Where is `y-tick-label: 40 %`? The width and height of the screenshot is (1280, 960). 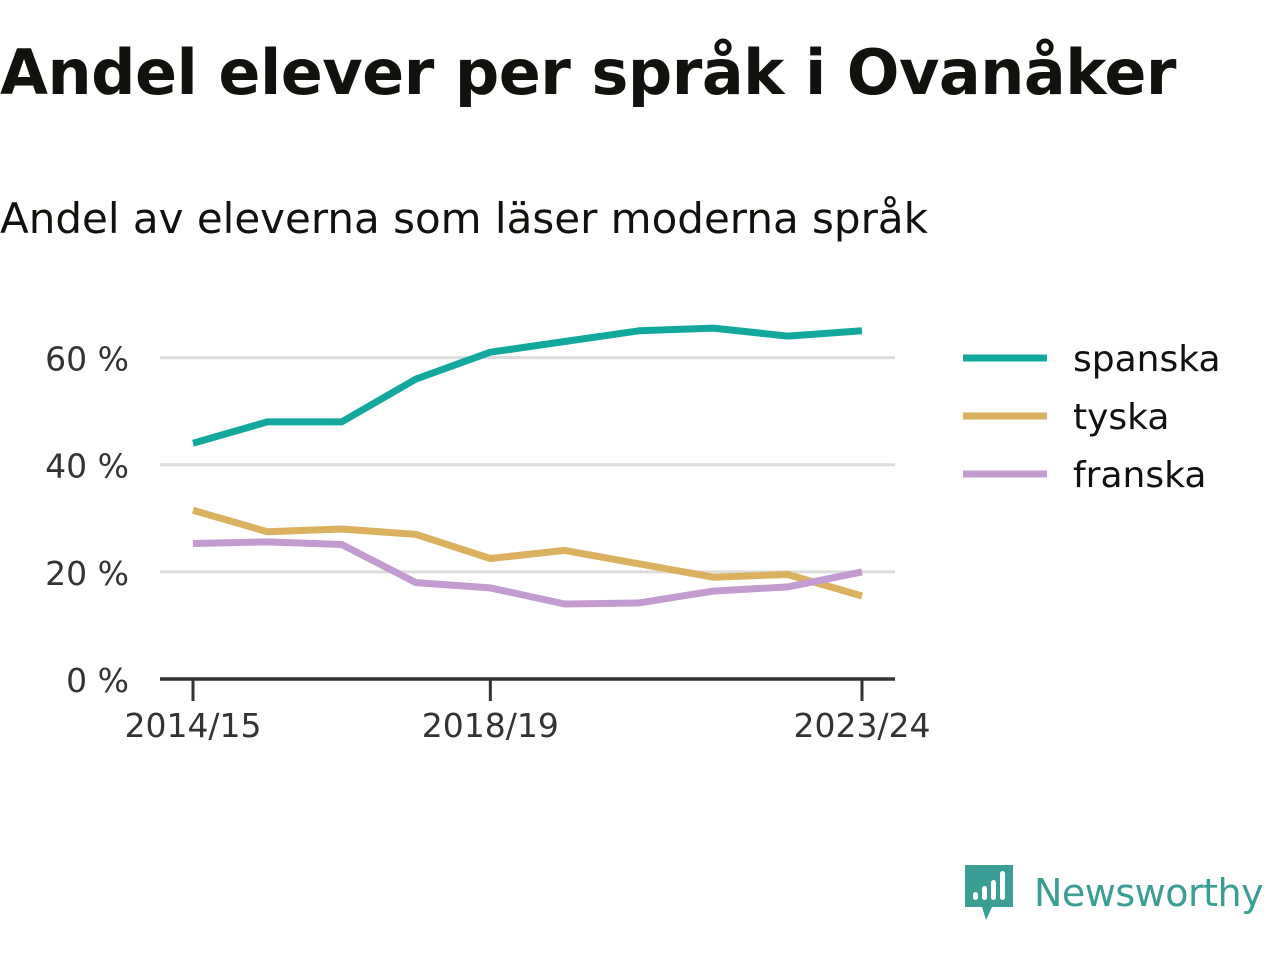
y-tick-label: 40 % is located at coordinates (87, 466).